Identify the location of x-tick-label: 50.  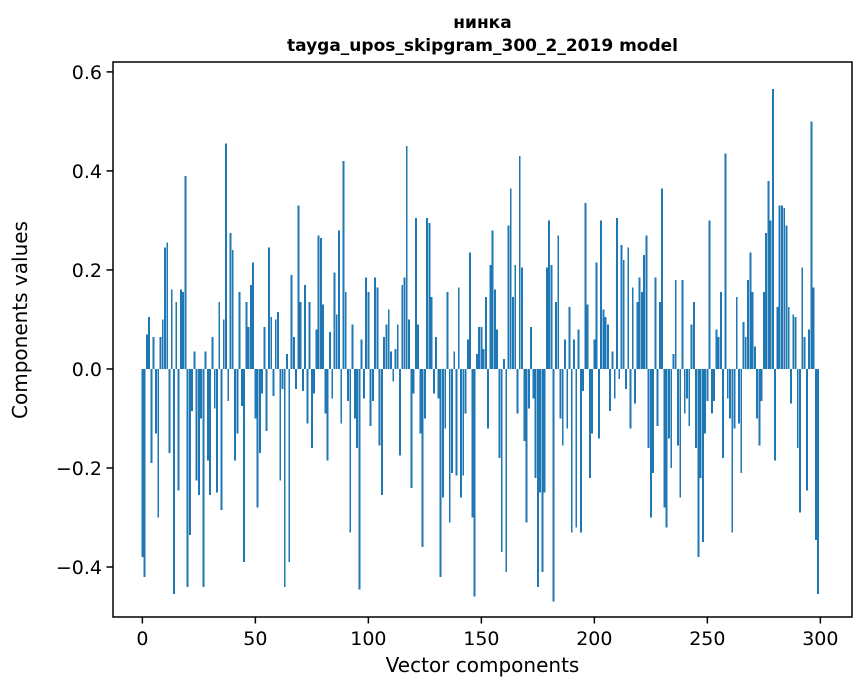
(255, 639).